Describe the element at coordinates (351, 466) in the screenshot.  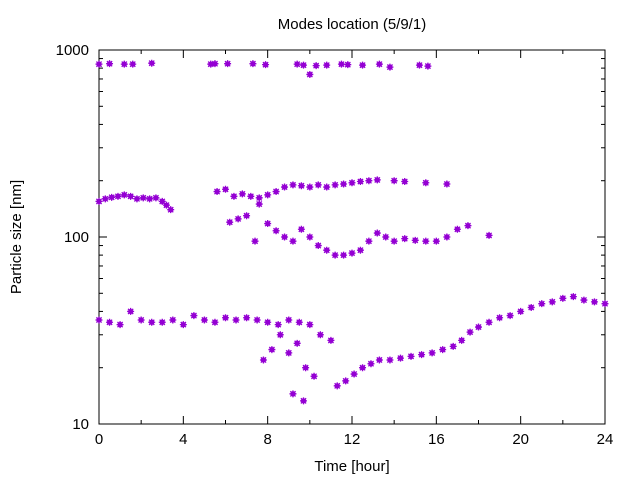
I see `x-axis-label: Time [hour]` at that location.